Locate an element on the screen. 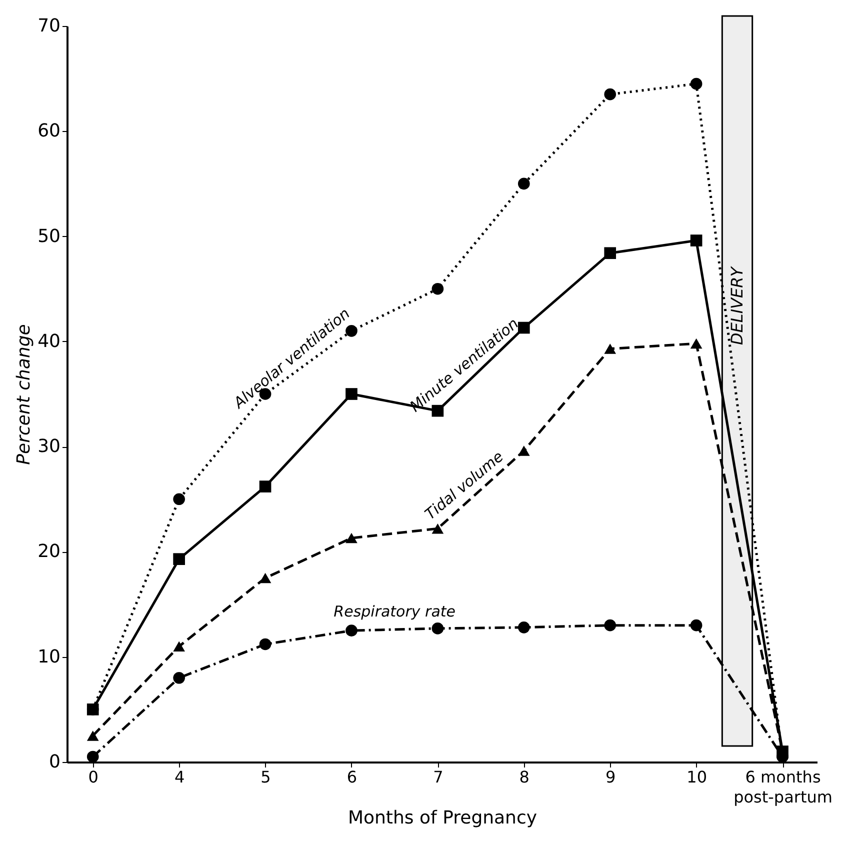 The height and width of the screenshot is (842, 843). x-tick-label: 9 is located at coordinates (611, 777).